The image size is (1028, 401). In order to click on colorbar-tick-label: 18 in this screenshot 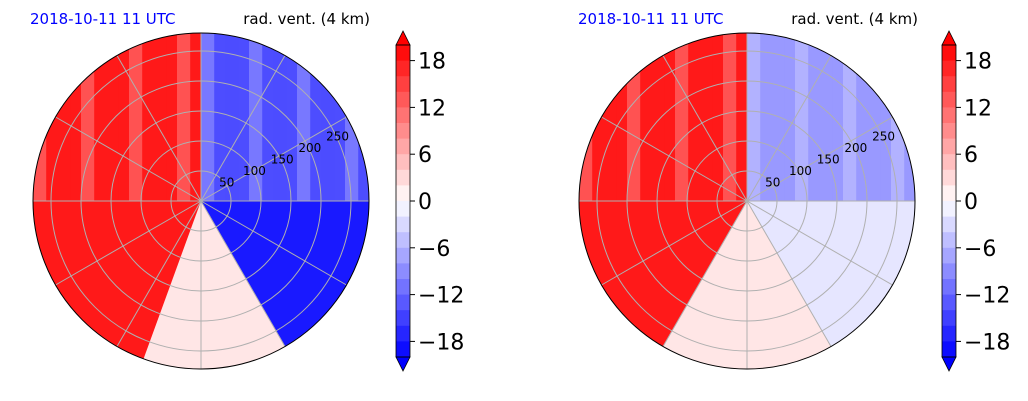, I will do `click(432, 62)`.